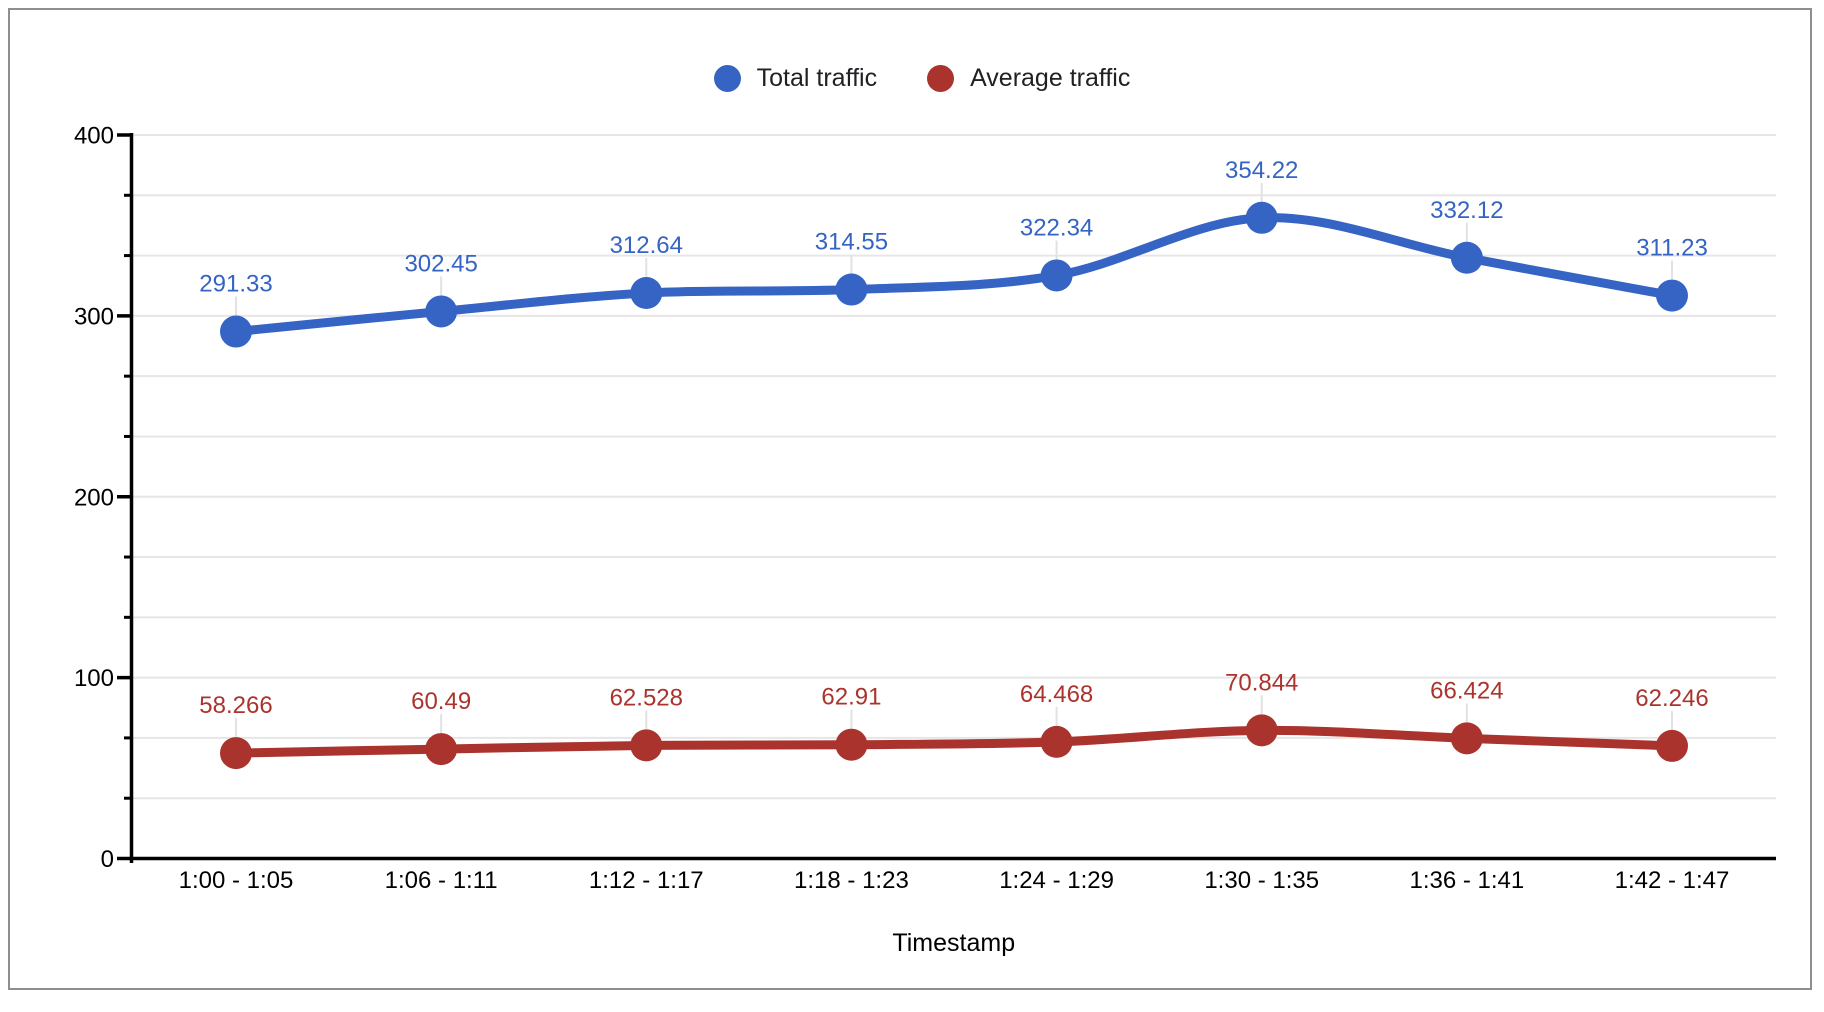 This screenshot has height=1012, width=1824. What do you see at coordinates (646, 880) in the screenshot?
I see `x-axis-tick-label: 1:12 - 1:17` at bounding box center [646, 880].